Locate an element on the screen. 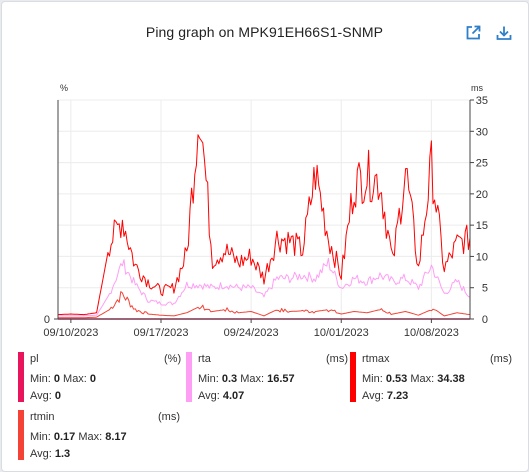 Image resolution: width=529 pixels, height=472 pixels. legend-stat-value: 7.23 is located at coordinates (397, 396).